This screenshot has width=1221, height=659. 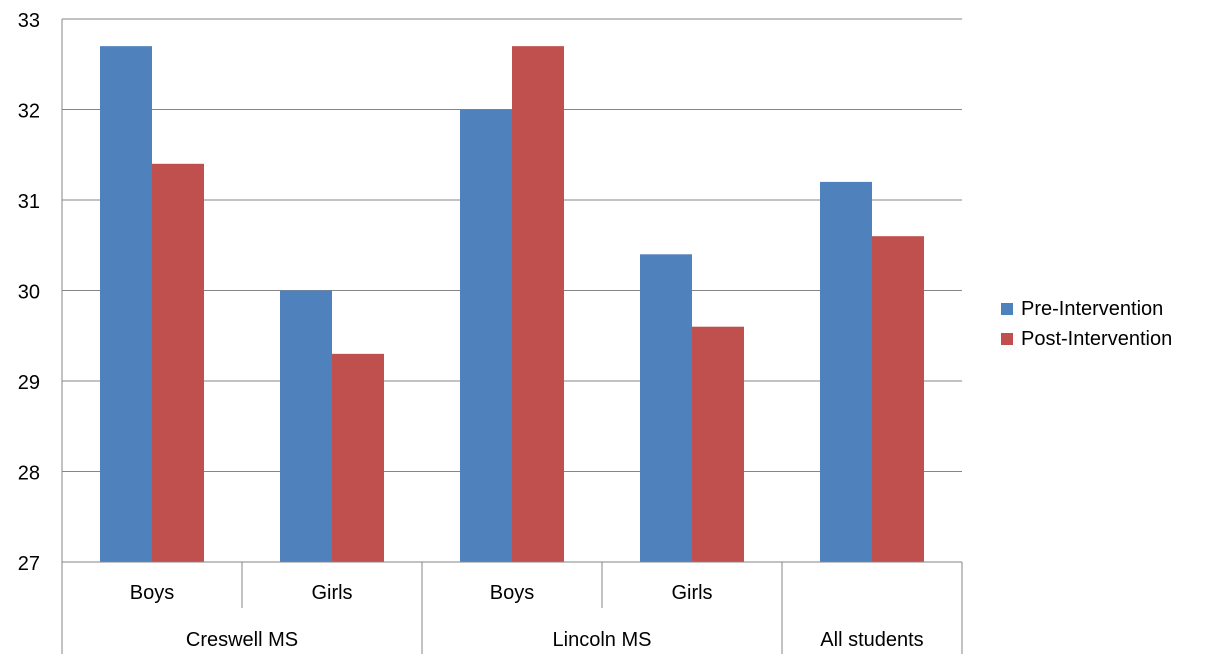 I want to click on legend-label-pre: Pre-Intervention, so click(x=1092, y=308).